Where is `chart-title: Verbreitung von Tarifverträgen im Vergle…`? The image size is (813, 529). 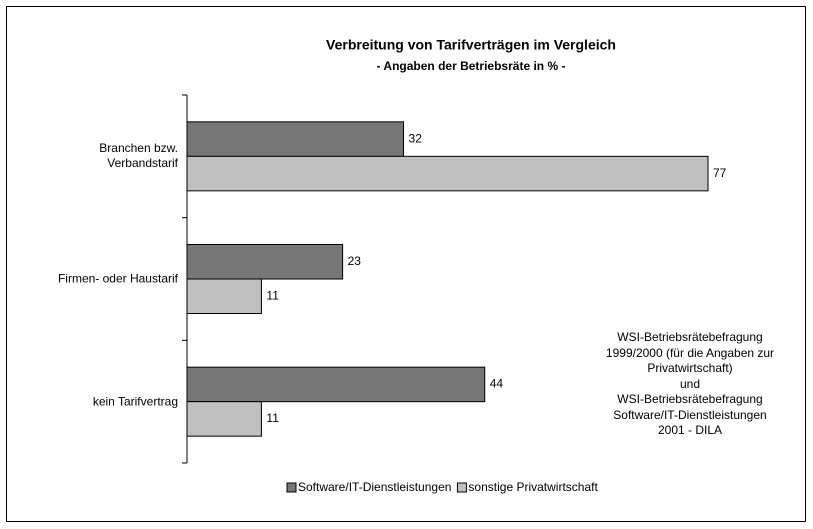
chart-title: Verbreitung von Tarifverträgen im Vergle… is located at coordinates (471, 45).